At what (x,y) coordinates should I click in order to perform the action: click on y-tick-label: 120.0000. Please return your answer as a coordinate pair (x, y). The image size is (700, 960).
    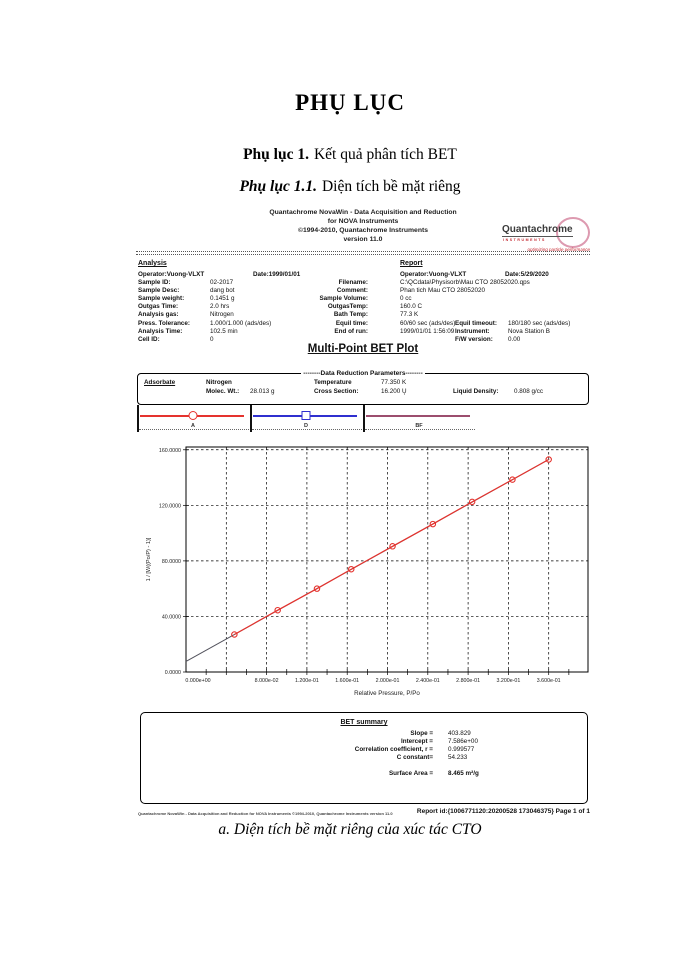
    Looking at the image, I should click on (170, 506).